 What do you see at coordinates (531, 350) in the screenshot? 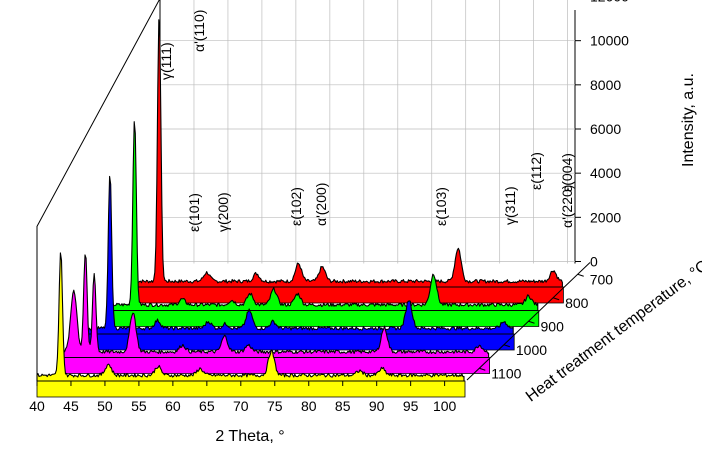
I see `z-tick-label: 1000` at bounding box center [531, 350].